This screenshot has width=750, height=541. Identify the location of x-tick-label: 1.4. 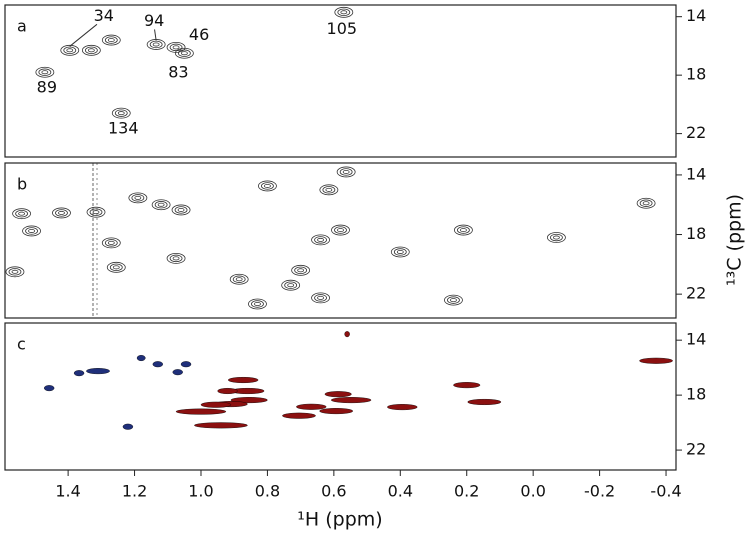
(67, 491).